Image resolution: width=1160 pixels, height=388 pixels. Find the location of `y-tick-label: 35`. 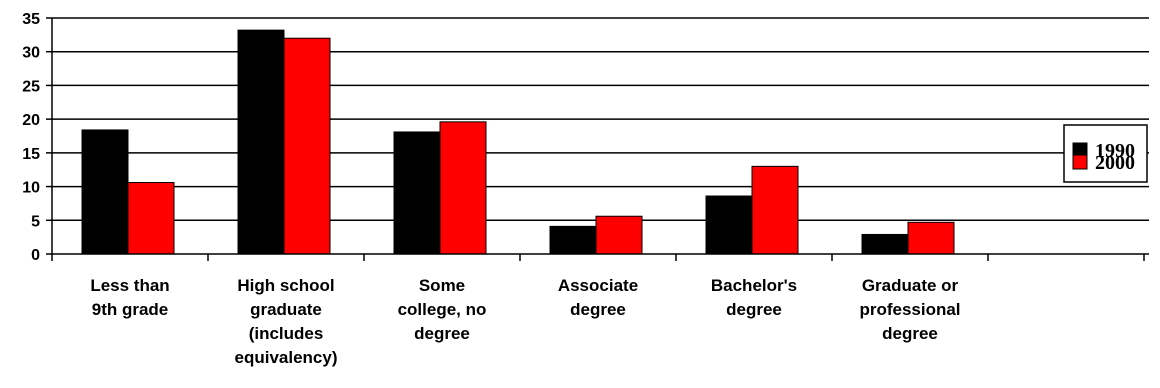

y-tick-label: 35 is located at coordinates (31, 19).